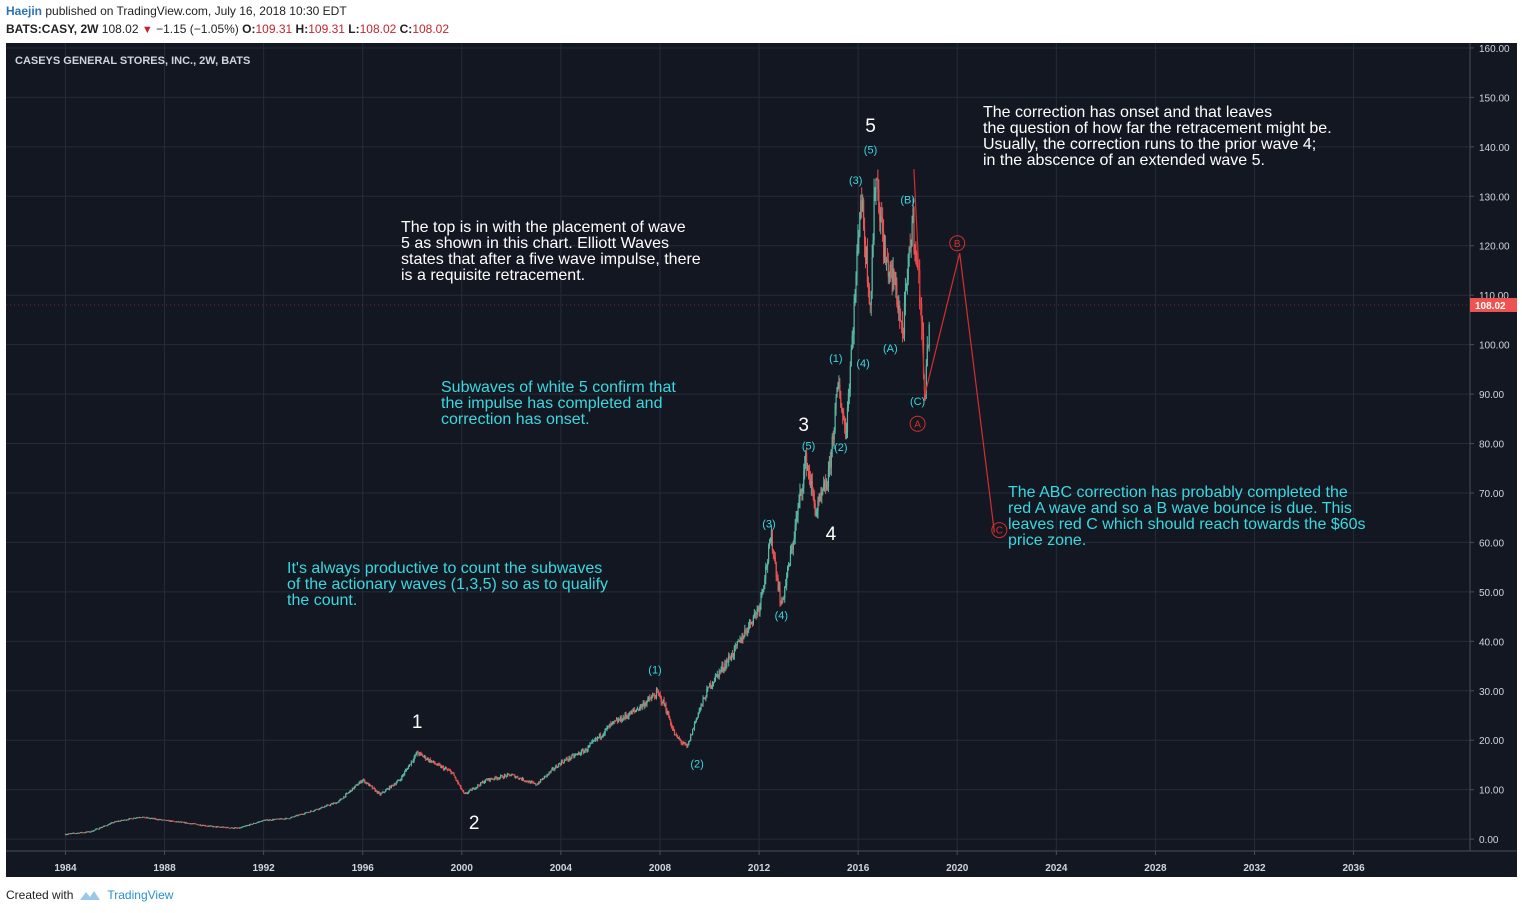 This screenshot has height=913, width=1522. Describe the element at coordinates (781, 616) in the screenshot. I see `wave-label-minor: (4)` at that location.